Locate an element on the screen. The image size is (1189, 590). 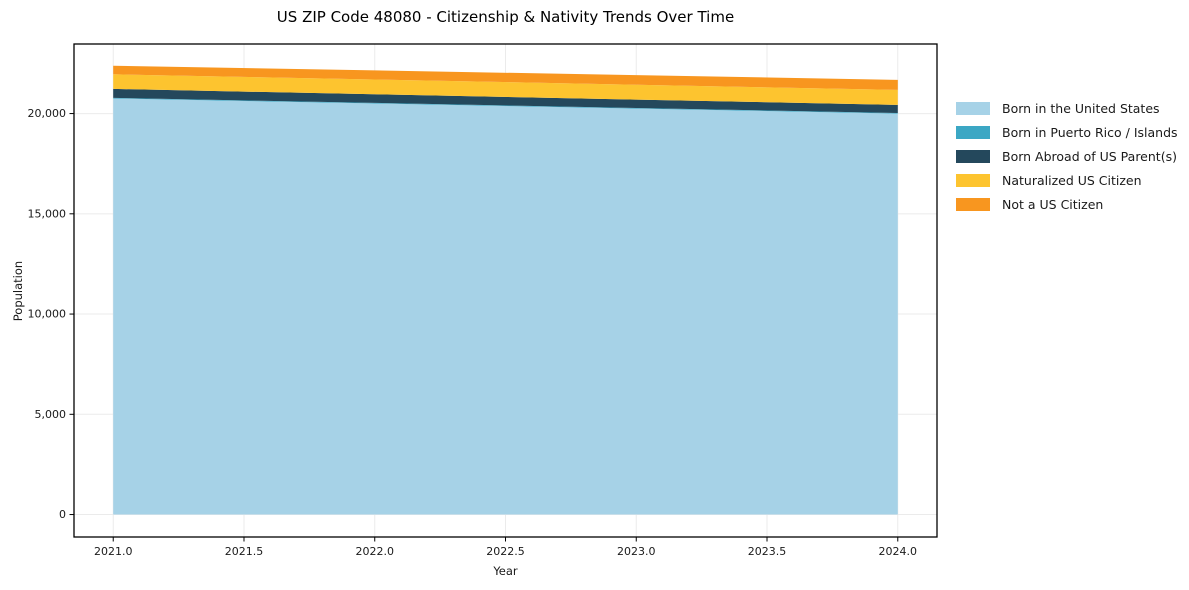
y-tick-label: 15,000 is located at coordinates (47, 213).